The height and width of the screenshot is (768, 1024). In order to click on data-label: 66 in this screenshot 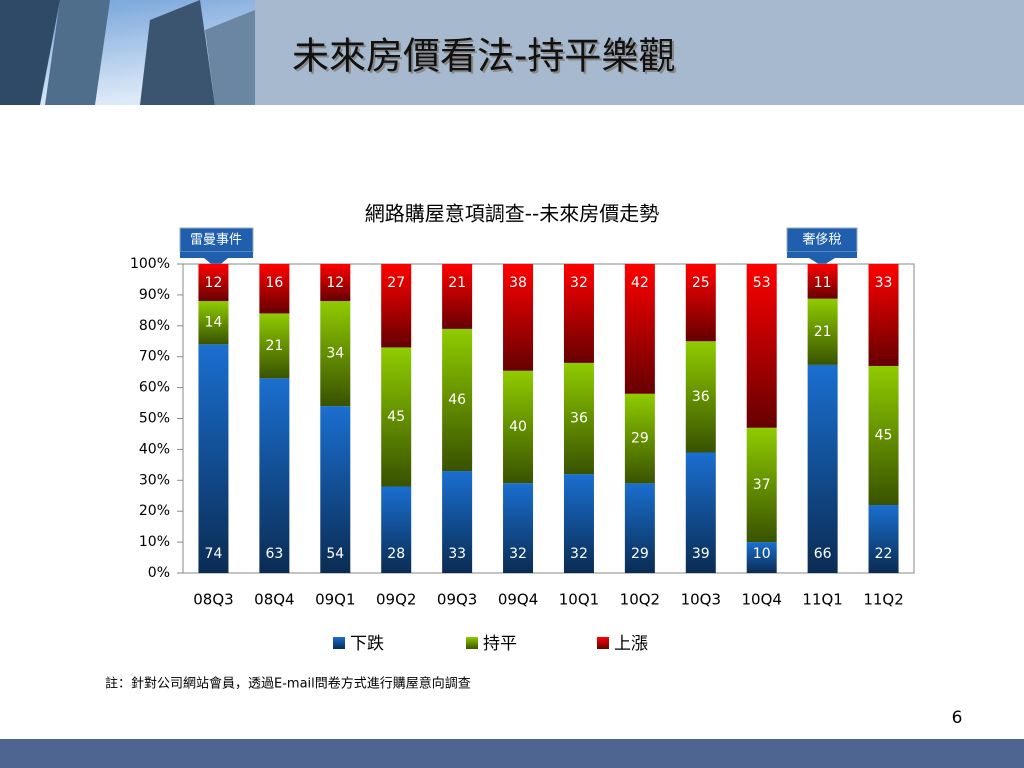, I will do `click(823, 554)`.